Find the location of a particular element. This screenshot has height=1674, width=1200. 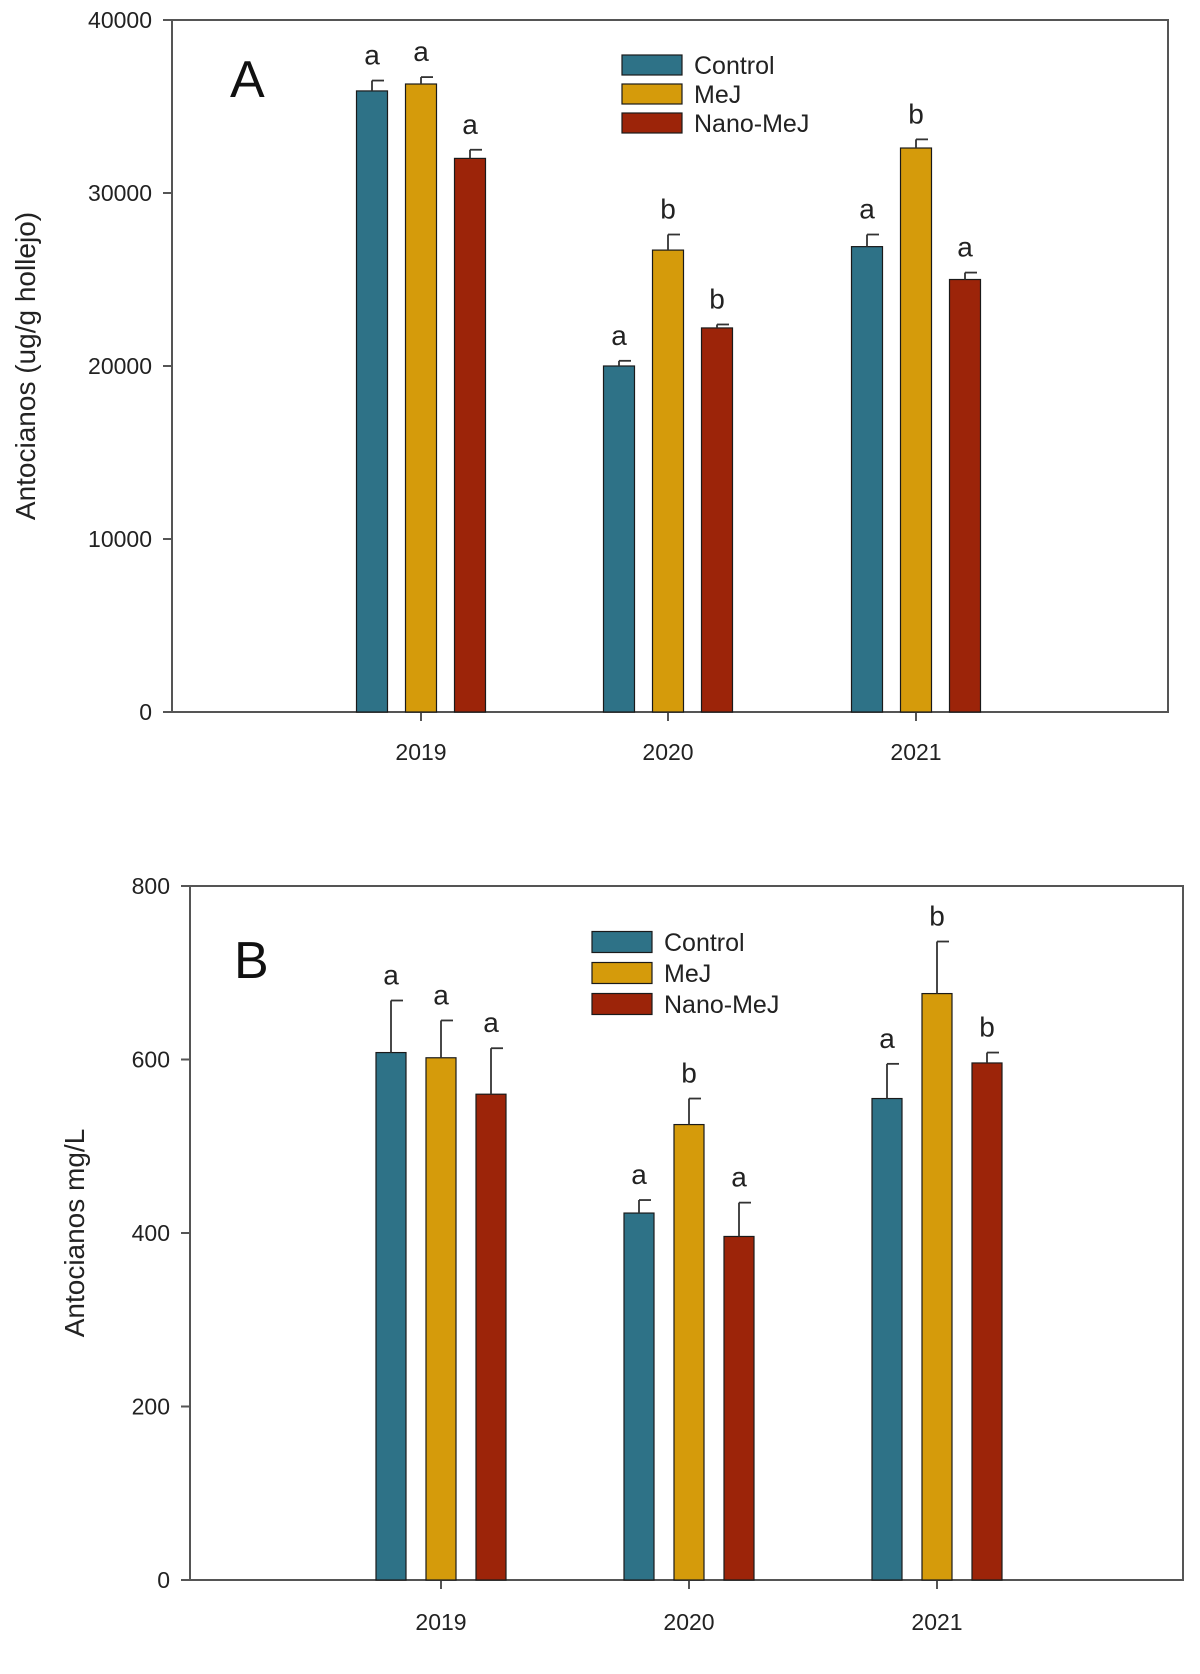

y-tick-label: 800 is located at coordinates (151, 886).